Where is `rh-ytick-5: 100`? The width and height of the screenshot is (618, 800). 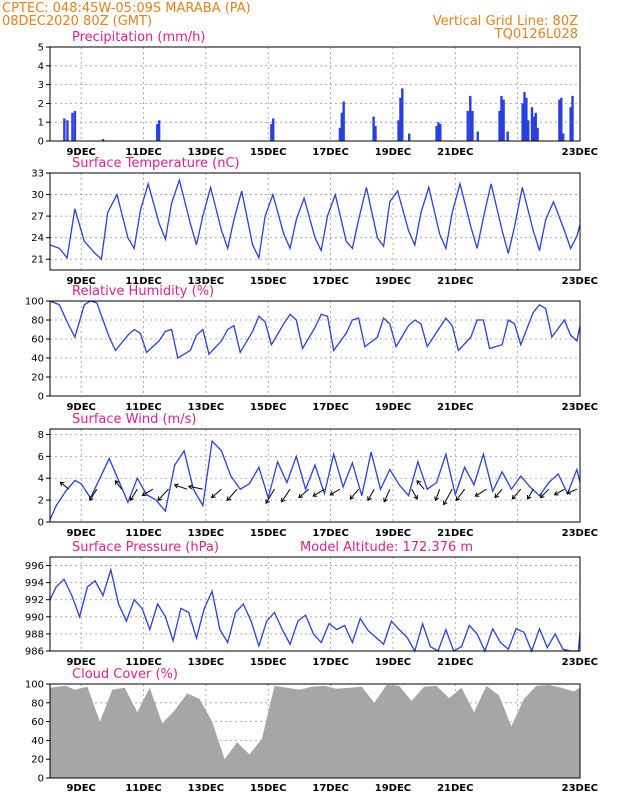
rh-ytick-5: 100 is located at coordinates (34, 302).